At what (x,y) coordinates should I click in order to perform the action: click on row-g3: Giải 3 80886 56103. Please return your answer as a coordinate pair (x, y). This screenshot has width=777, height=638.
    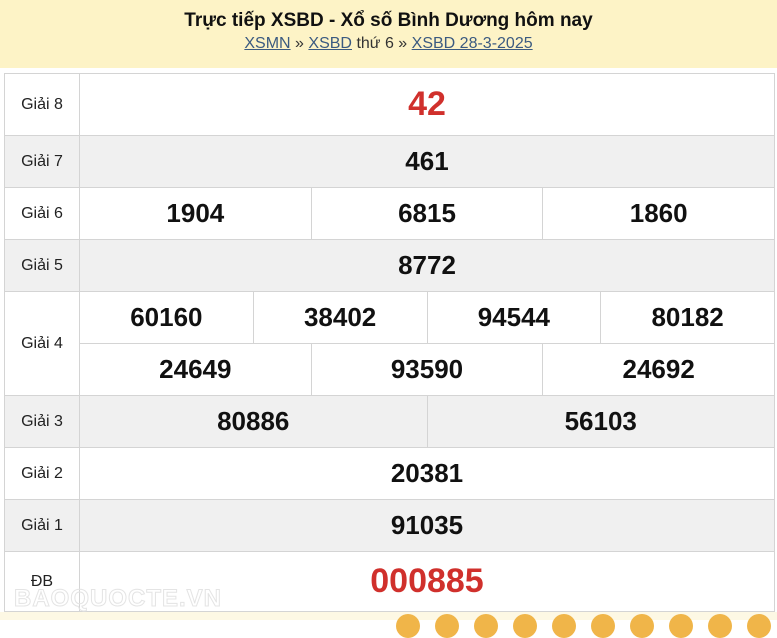
    Looking at the image, I should click on (389, 421).